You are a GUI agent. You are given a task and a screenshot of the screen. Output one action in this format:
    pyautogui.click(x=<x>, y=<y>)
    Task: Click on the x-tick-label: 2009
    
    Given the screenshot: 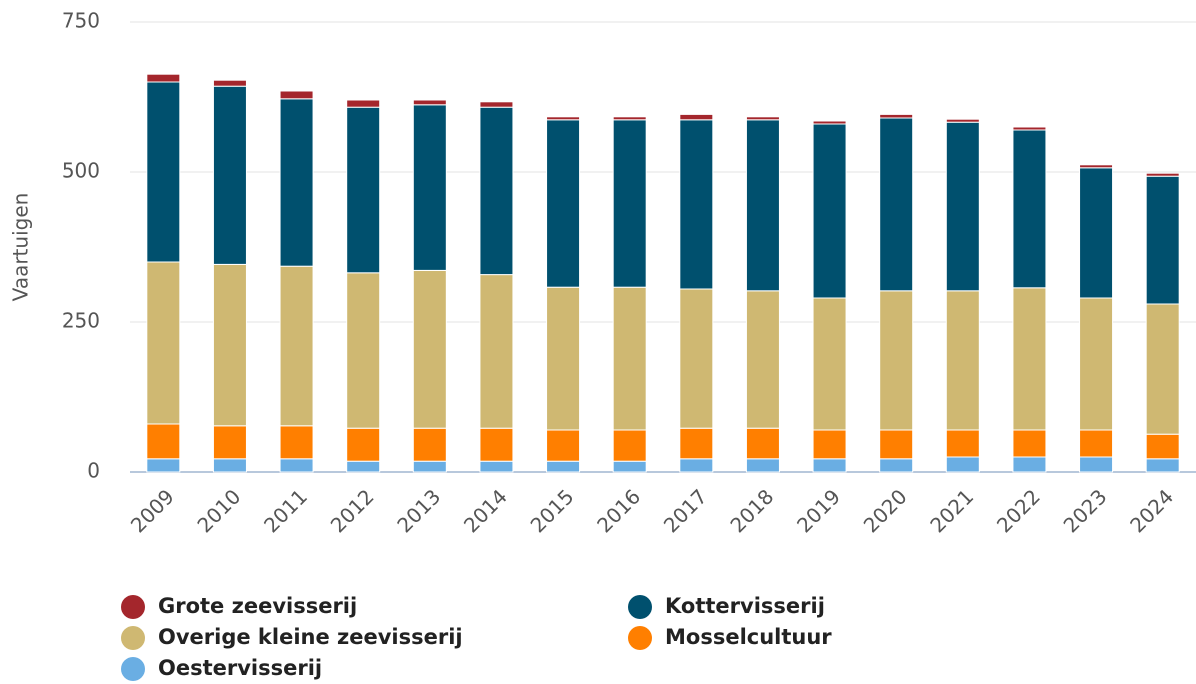 What is the action you would take?
    pyautogui.click(x=152, y=510)
    